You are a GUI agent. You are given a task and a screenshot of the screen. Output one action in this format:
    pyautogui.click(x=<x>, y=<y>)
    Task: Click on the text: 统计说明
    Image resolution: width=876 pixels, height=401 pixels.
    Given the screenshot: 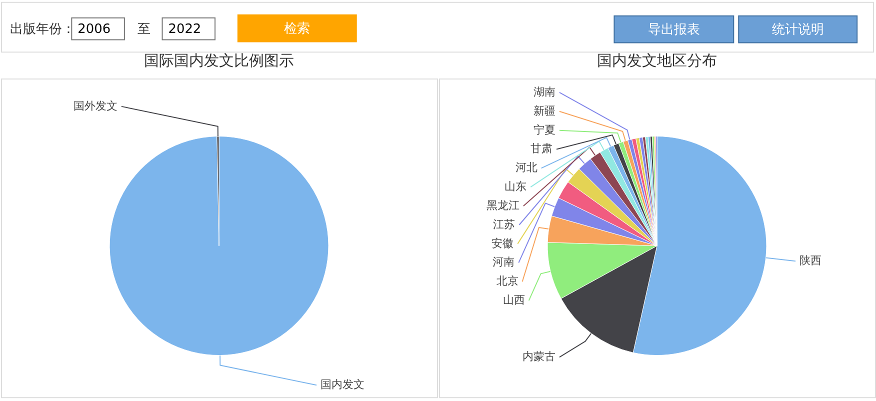 What is the action you would take?
    pyautogui.click(x=798, y=30)
    